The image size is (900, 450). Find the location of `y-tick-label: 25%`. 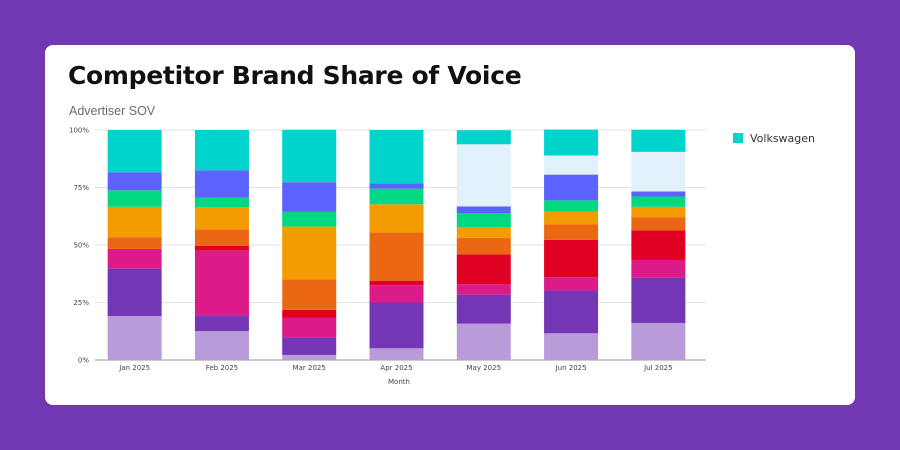

y-tick-label: 25% is located at coordinates (81, 303).